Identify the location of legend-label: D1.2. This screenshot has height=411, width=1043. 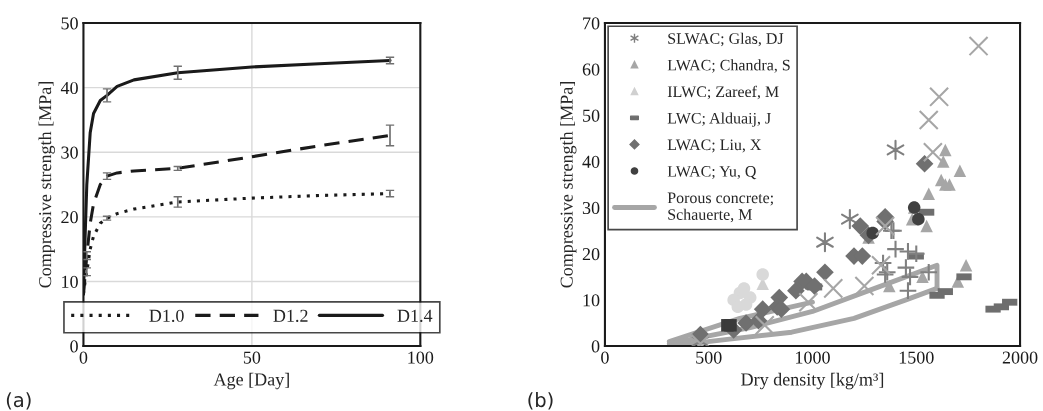
(290, 315).